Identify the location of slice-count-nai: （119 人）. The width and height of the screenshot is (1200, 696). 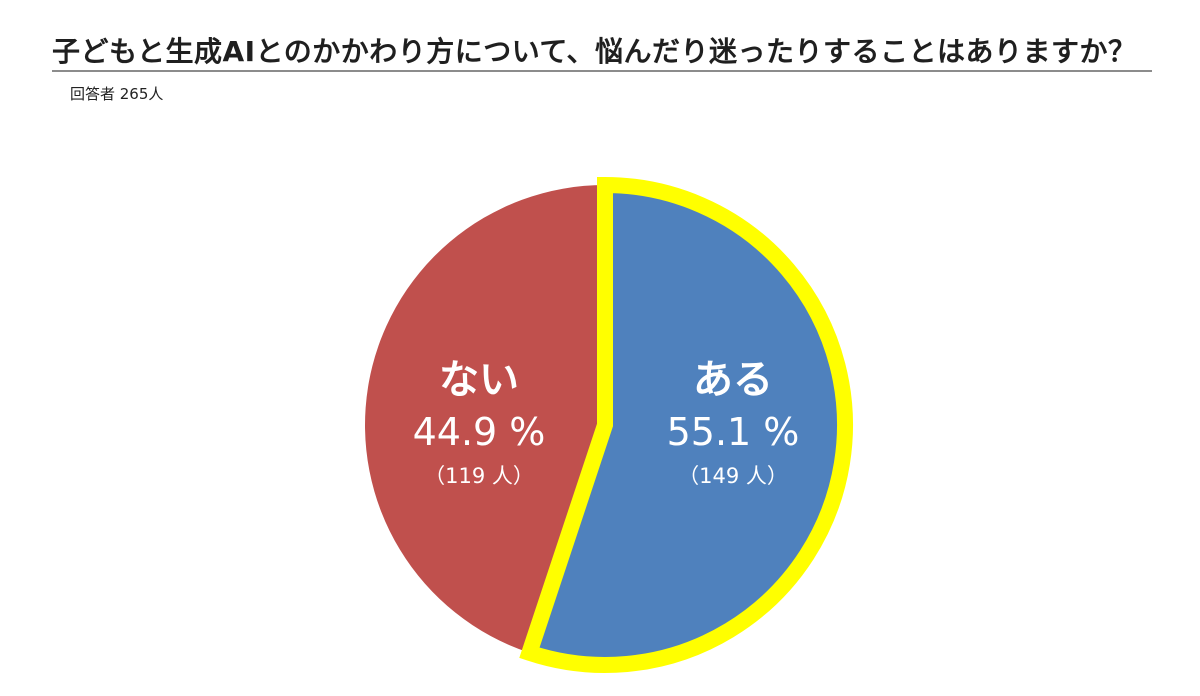
(479, 476).